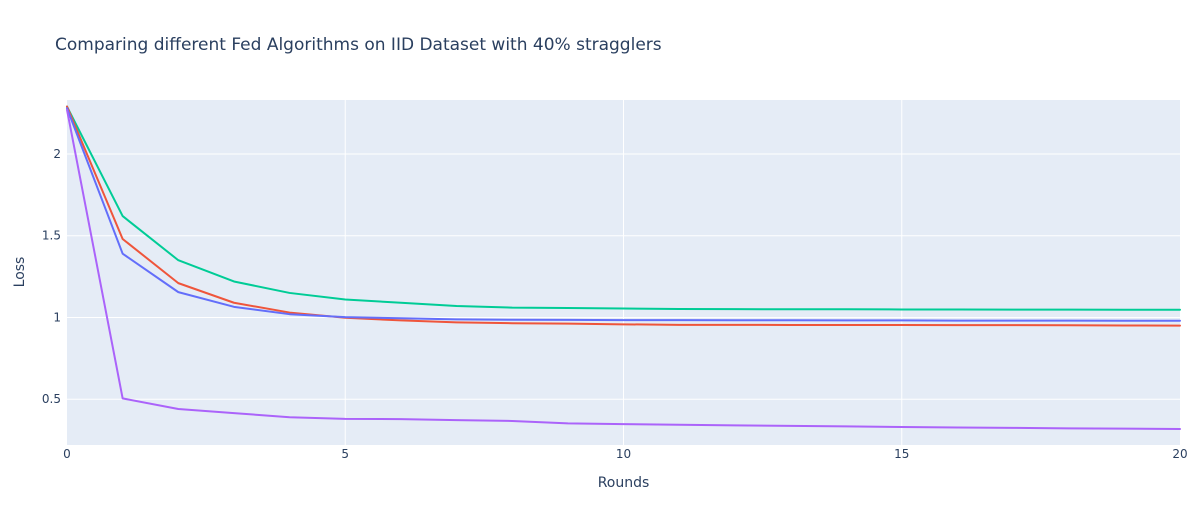  What do you see at coordinates (345, 454) in the screenshot?
I see `x-tick-label: 5` at bounding box center [345, 454].